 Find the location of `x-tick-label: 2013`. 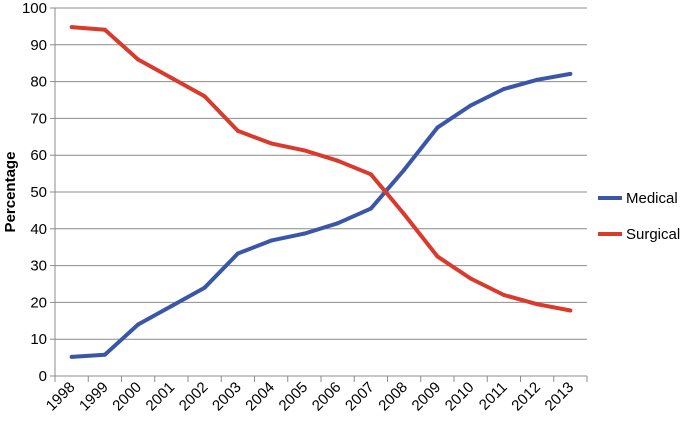

x-tick-label: 2013 is located at coordinates (560, 397).